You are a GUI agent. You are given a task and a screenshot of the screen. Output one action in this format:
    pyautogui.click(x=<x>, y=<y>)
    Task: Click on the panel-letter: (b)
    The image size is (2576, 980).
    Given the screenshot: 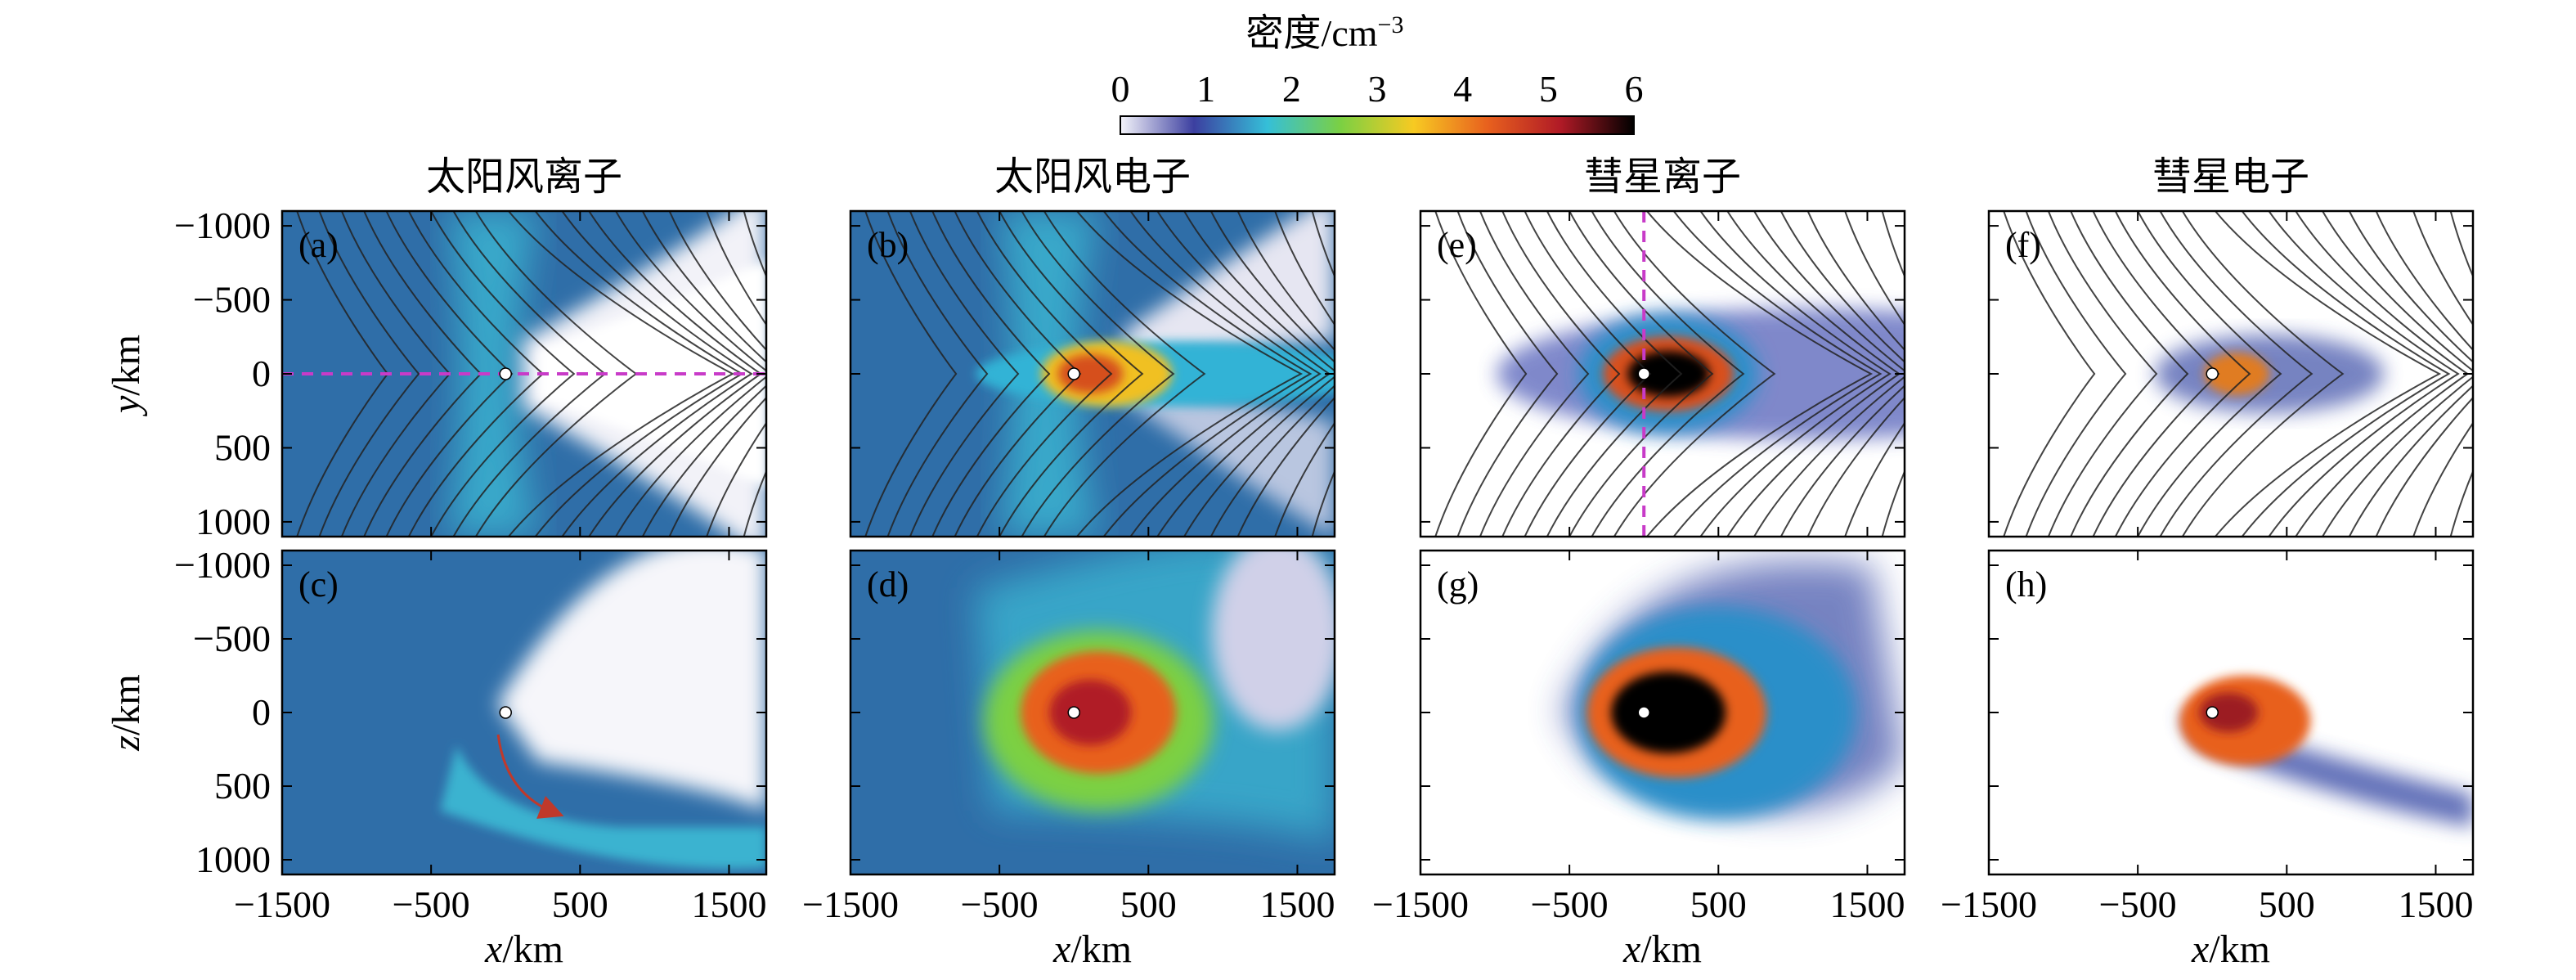 What is the action you would take?
    pyautogui.click(x=888, y=245)
    